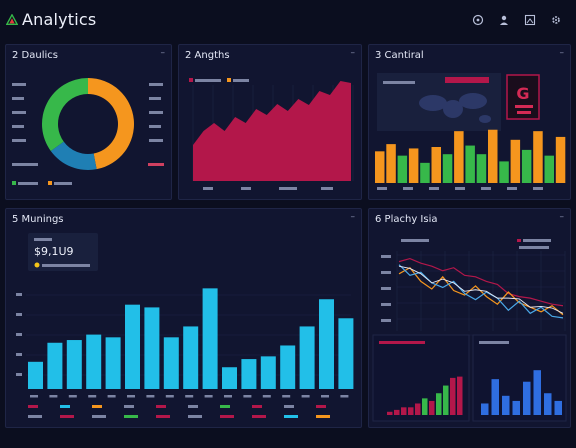 The image size is (576, 448). I want to click on line-series-white, so click(481, 289).